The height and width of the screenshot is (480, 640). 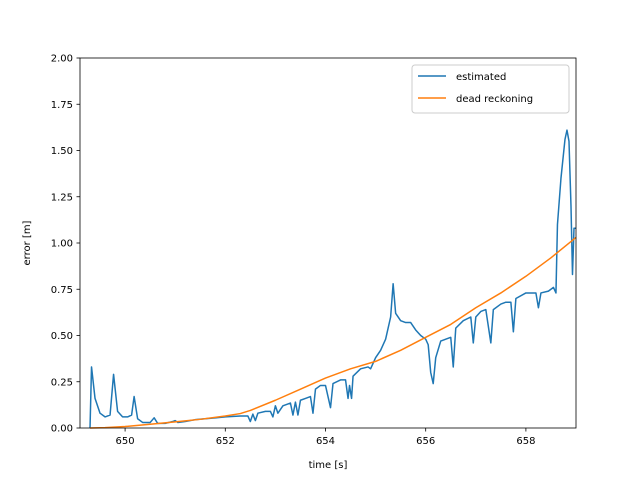 What do you see at coordinates (525, 441) in the screenshot?
I see `x-tick-label: 658` at bounding box center [525, 441].